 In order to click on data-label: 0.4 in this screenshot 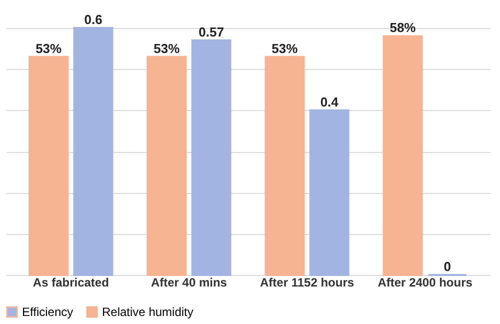, I will do `click(330, 102)`.